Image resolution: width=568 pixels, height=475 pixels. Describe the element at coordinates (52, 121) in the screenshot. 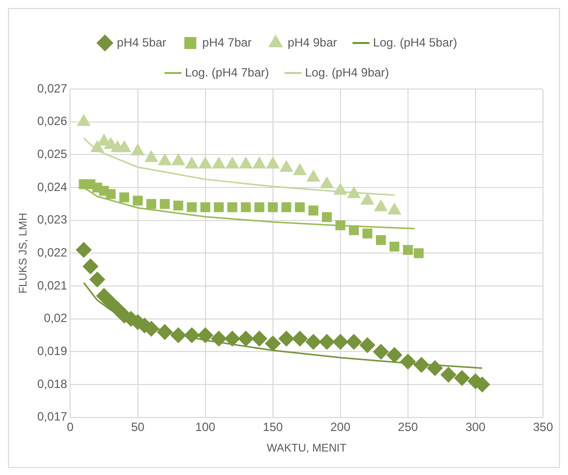

I see `y-tick-label: 0,026` at that location.